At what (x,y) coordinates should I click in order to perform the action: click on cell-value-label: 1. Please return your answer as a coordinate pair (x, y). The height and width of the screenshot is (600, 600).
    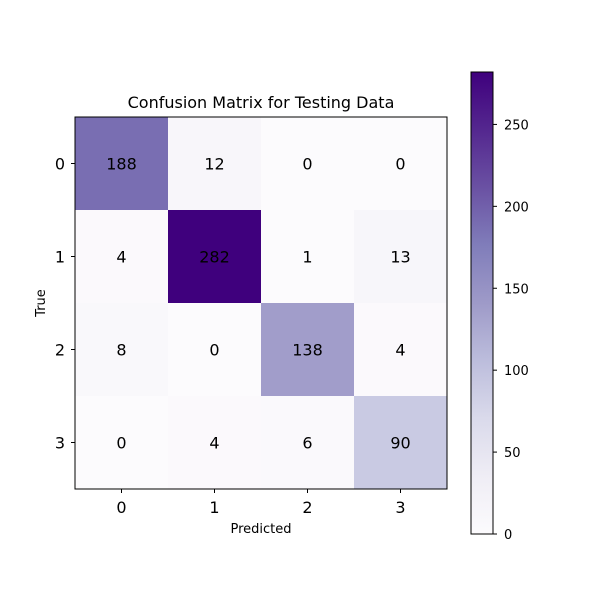
    Looking at the image, I should click on (307, 257).